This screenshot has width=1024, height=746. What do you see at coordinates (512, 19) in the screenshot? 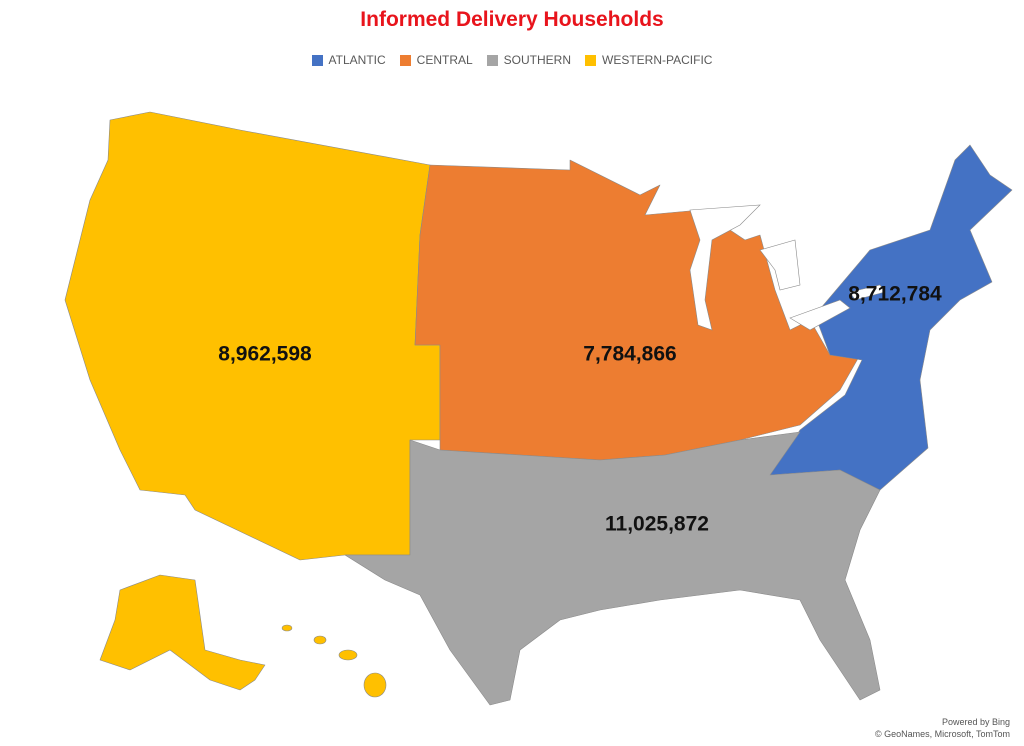
I see `map-title: Informed Delivery Households` at bounding box center [512, 19].